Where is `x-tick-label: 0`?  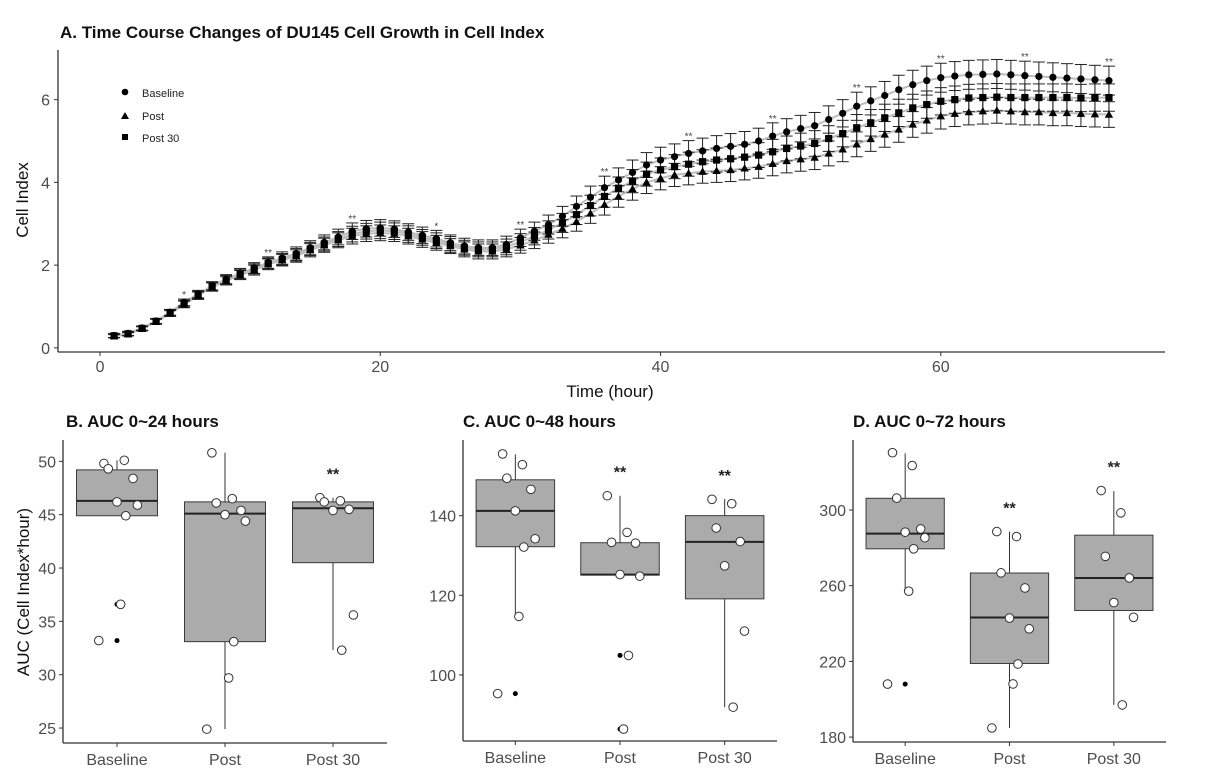
x-tick-label: 0 is located at coordinates (100, 367).